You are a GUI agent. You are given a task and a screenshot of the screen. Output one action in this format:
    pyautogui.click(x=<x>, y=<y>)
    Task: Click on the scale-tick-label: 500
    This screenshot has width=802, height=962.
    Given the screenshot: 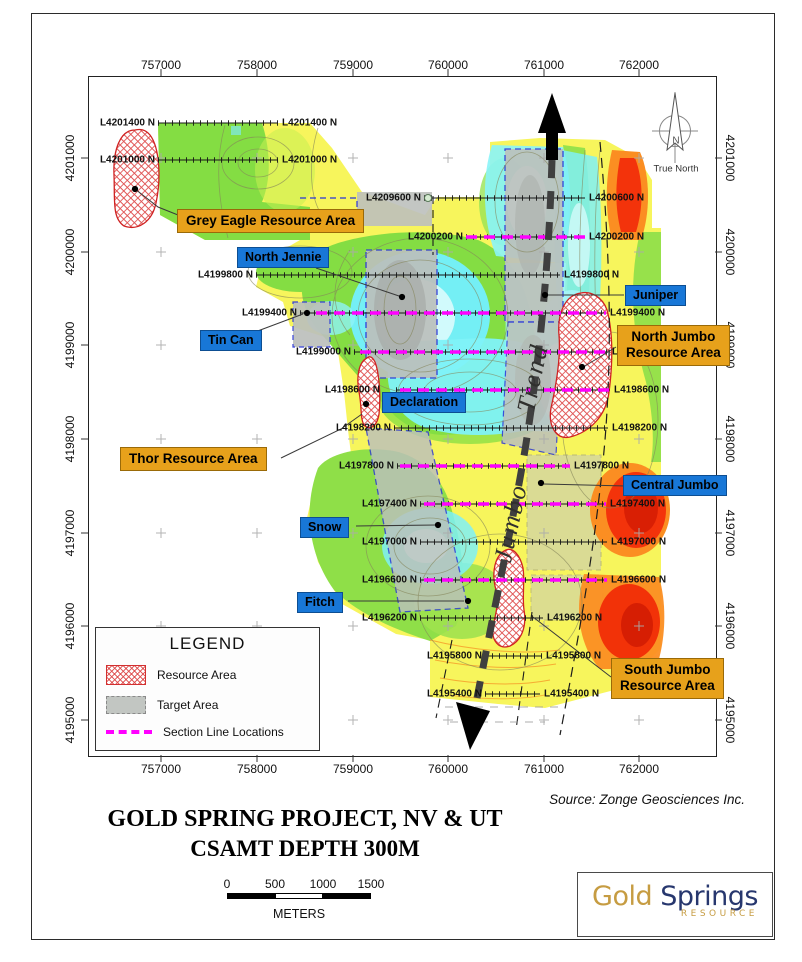 What is the action you would take?
    pyautogui.click(x=275, y=884)
    